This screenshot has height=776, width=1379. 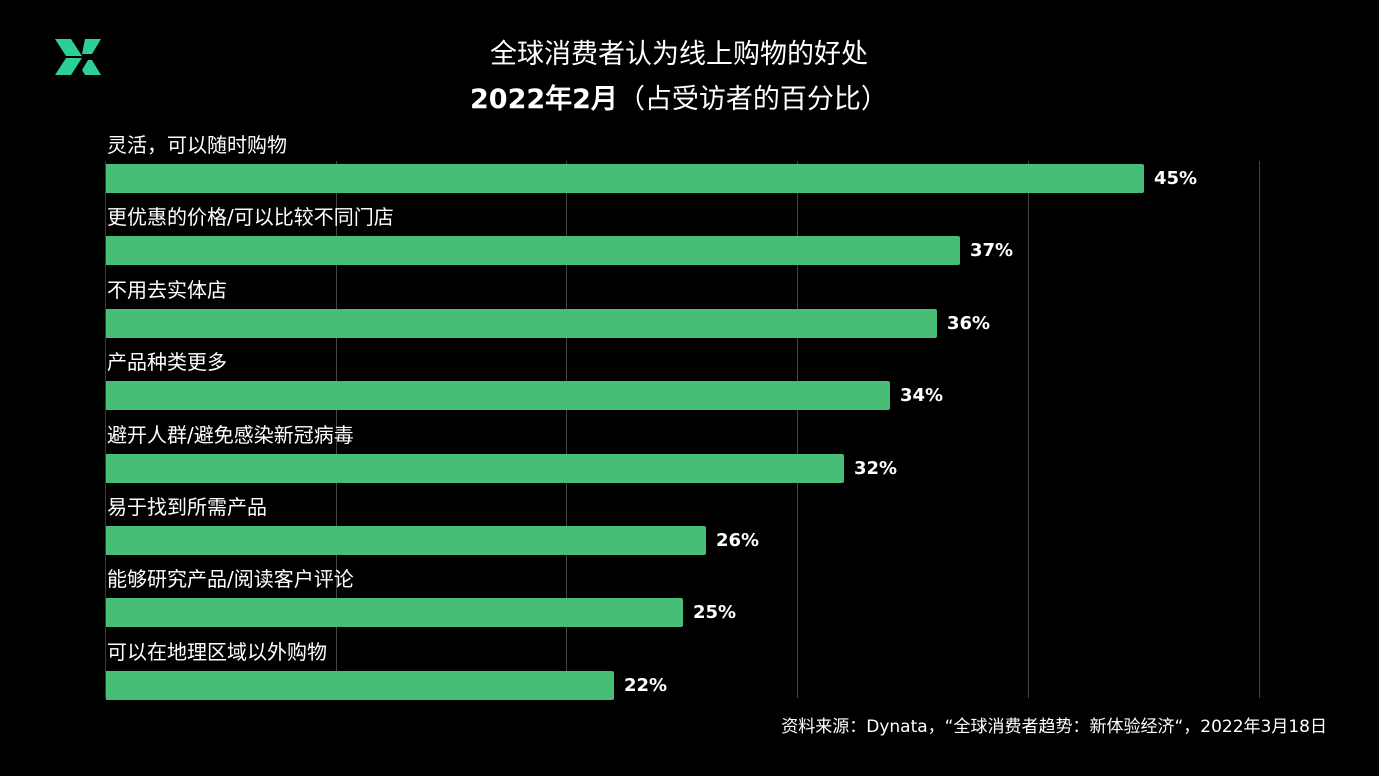 I want to click on value-label: 25%, so click(x=715, y=612).